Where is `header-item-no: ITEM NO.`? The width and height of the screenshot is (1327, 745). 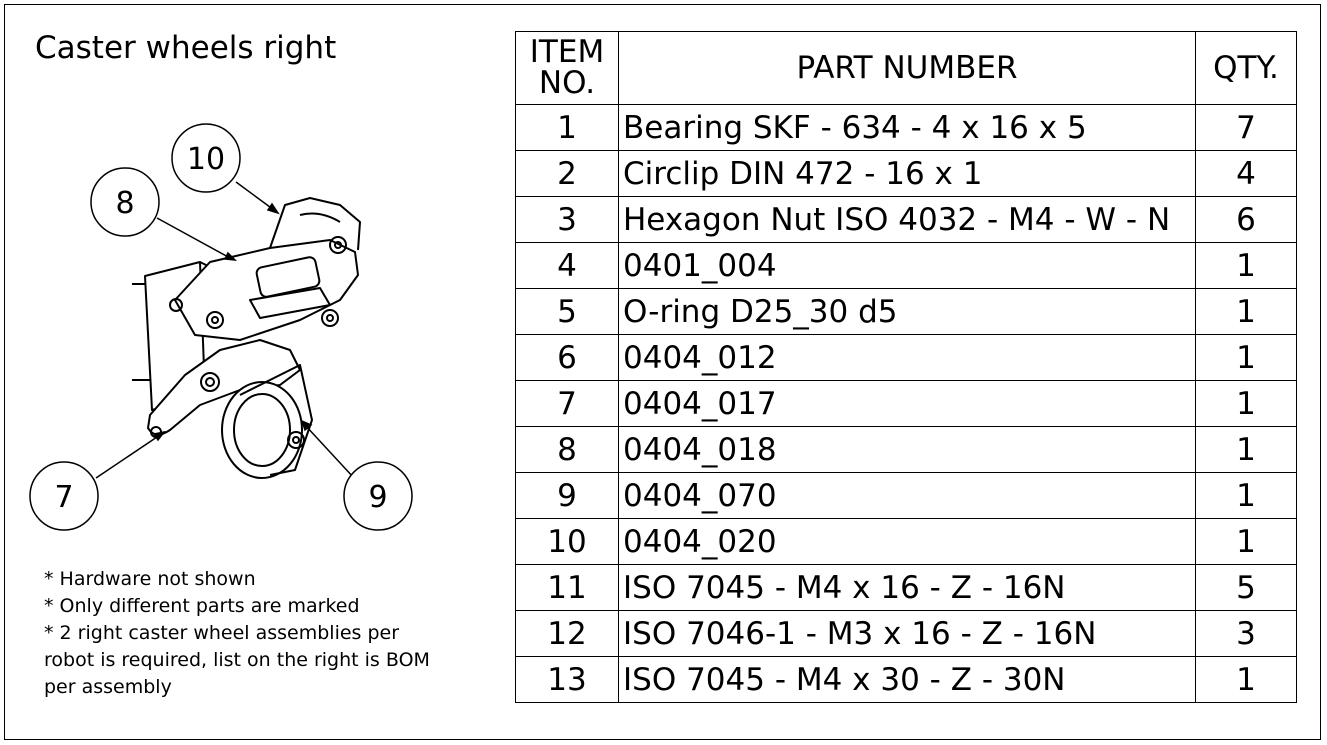 header-item-no: ITEM NO. is located at coordinates (567, 68).